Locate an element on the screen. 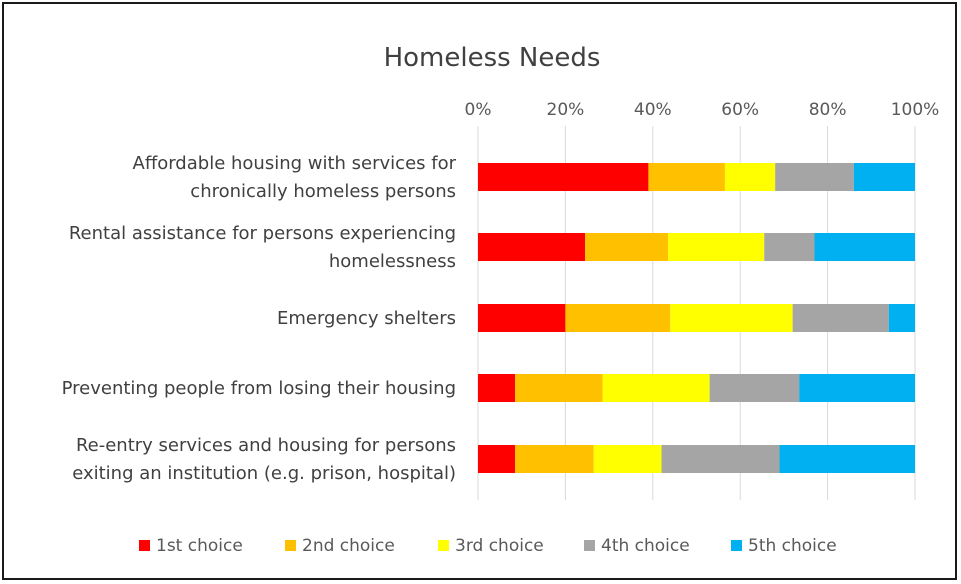 The height and width of the screenshot is (584, 961). x-tick-label: 100% is located at coordinates (915, 110).